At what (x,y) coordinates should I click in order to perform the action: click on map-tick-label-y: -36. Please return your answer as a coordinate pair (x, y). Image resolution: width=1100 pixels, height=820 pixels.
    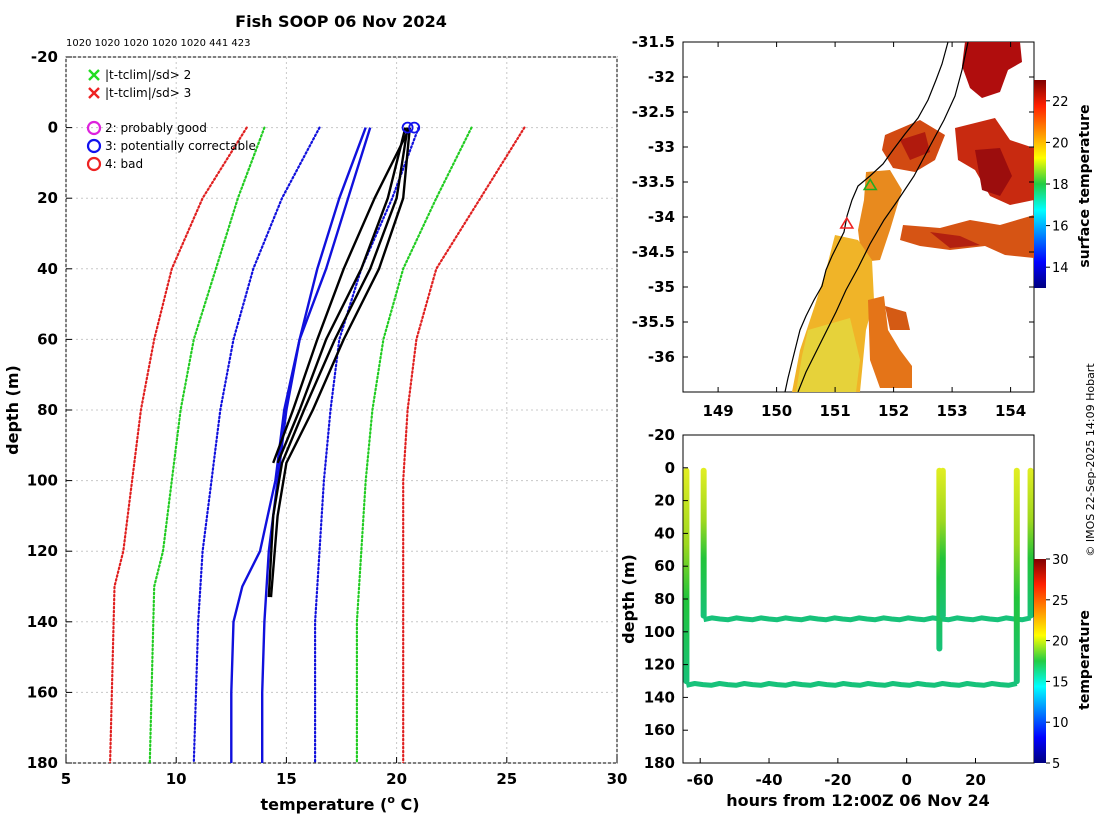
    Looking at the image, I should click on (661, 357).